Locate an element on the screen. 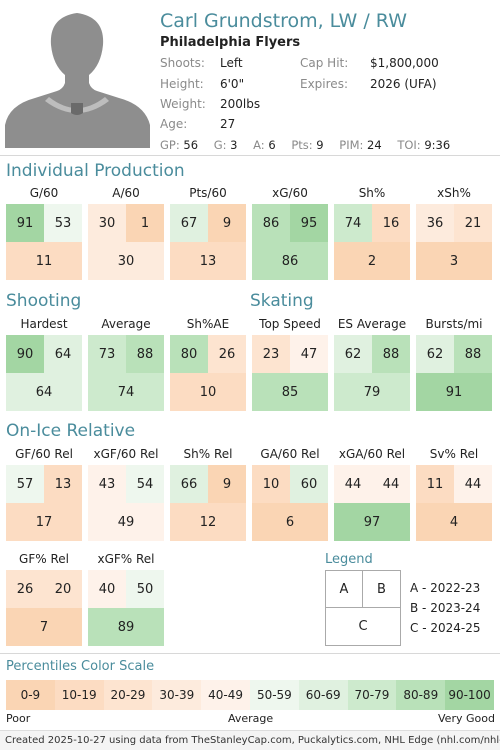 This screenshot has width=500, height=750. tile-value-c: 30 is located at coordinates (126, 261).